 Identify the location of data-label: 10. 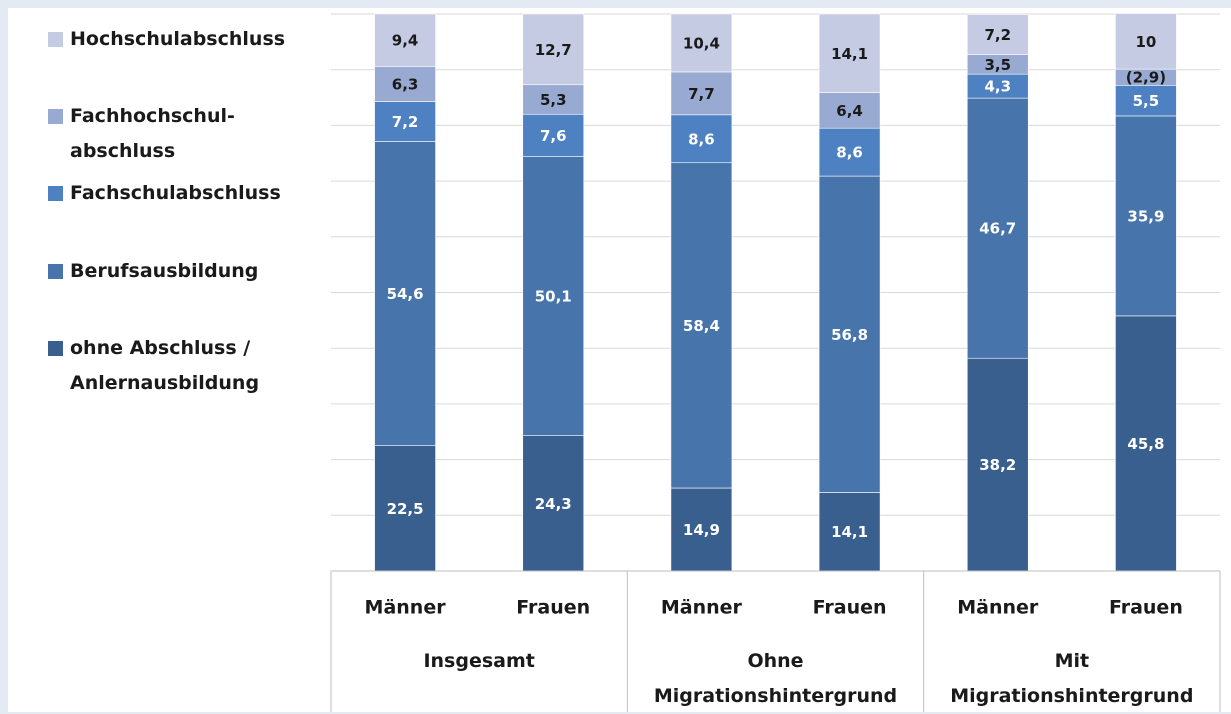
(1145, 42).